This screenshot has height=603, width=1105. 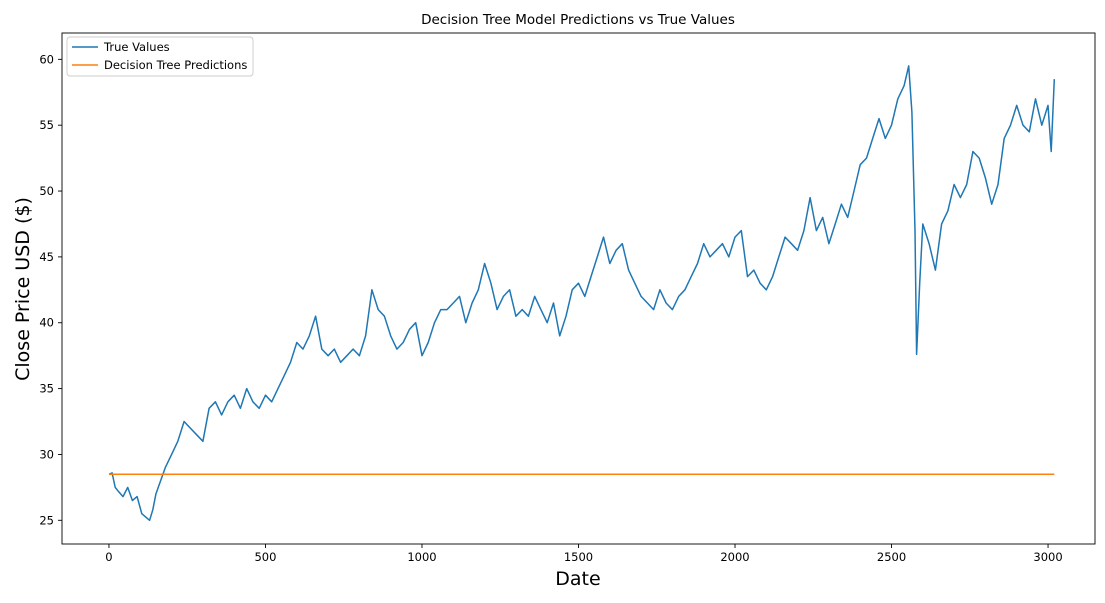 What do you see at coordinates (46, 59) in the screenshot?
I see `y-tick-label: 60` at bounding box center [46, 59].